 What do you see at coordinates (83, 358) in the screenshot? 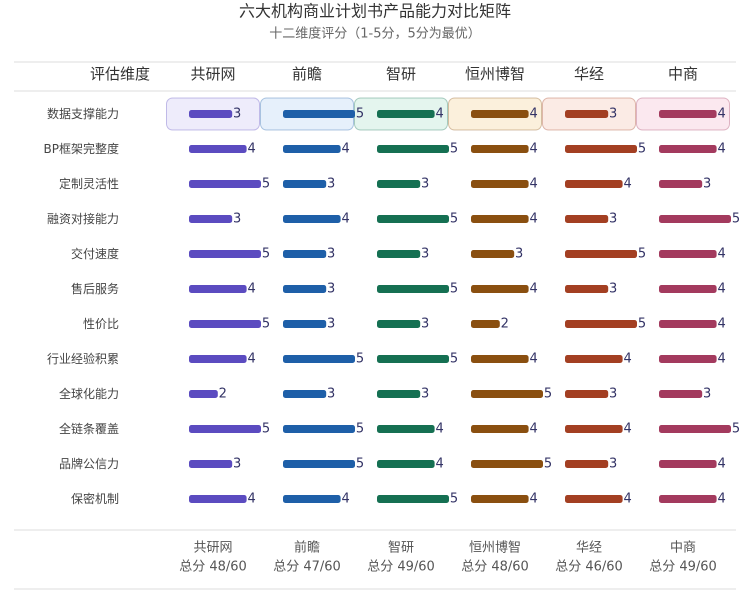
I see `dimension-label: 行业经验积累` at bounding box center [83, 358].